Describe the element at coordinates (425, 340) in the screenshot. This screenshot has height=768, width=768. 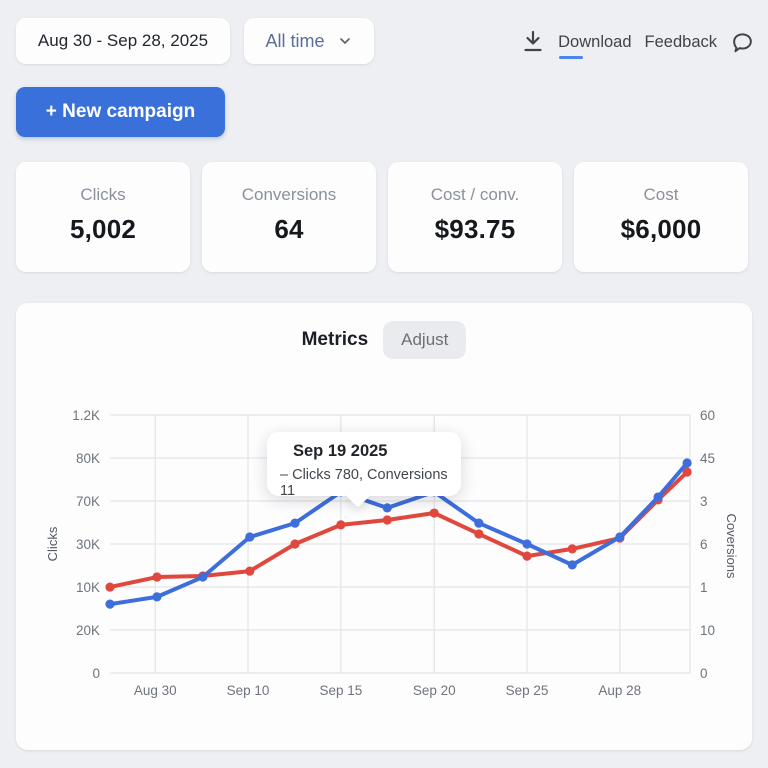
I see `adjust-button: Adjust` at that location.